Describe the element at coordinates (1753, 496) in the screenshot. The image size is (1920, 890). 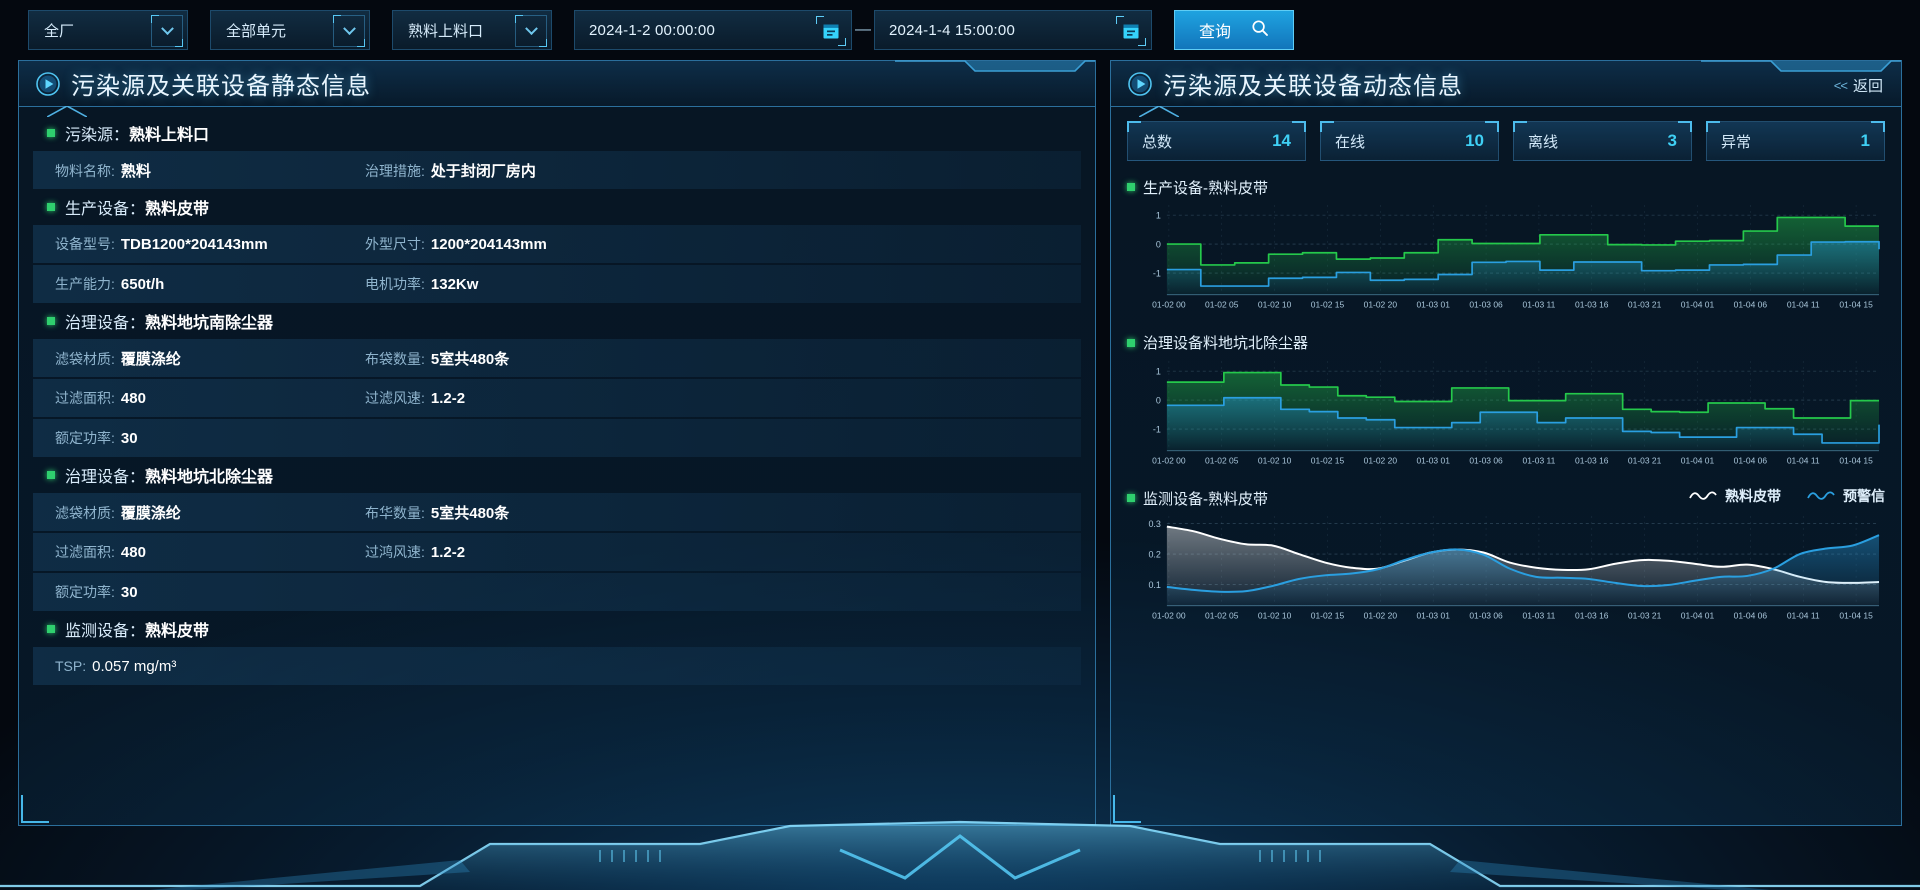
I see `legend-label: 熟料皮带` at that location.